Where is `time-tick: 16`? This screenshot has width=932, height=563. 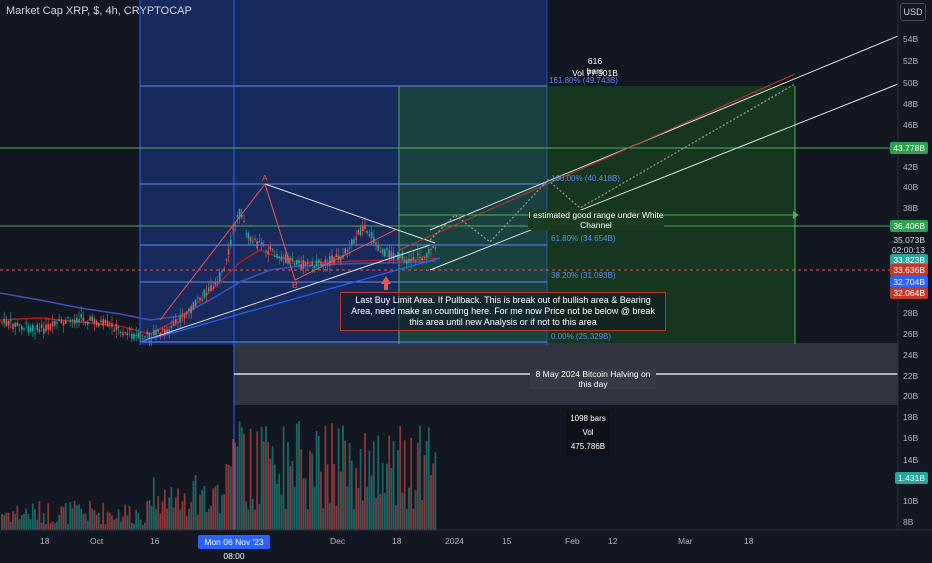
time-tick: 16 is located at coordinates (155, 541).